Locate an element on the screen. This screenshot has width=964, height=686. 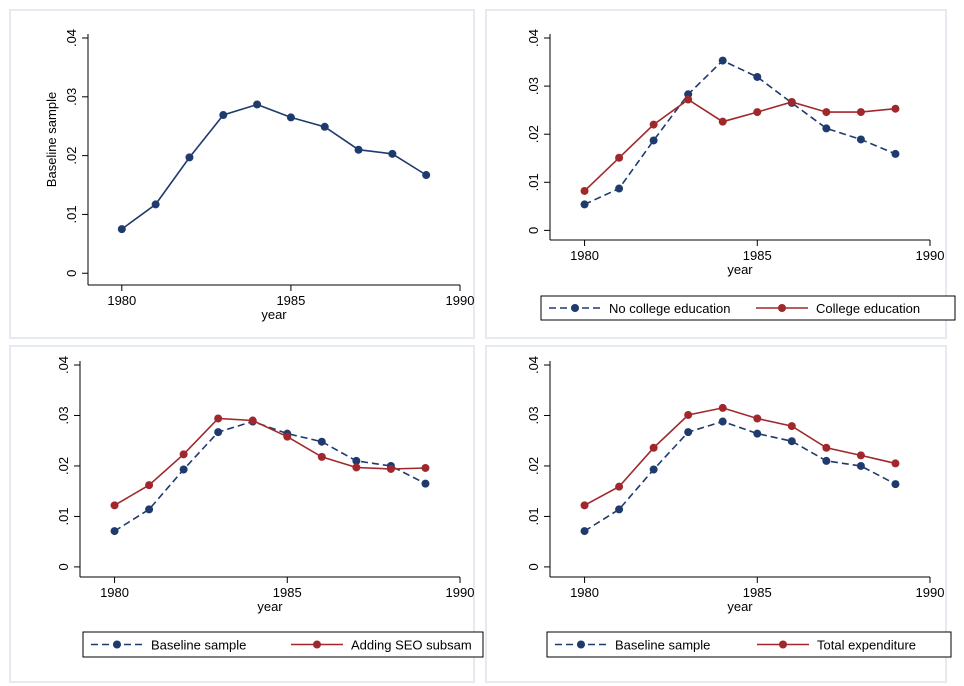
legend-label: Baseline sample is located at coordinates (662, 645).